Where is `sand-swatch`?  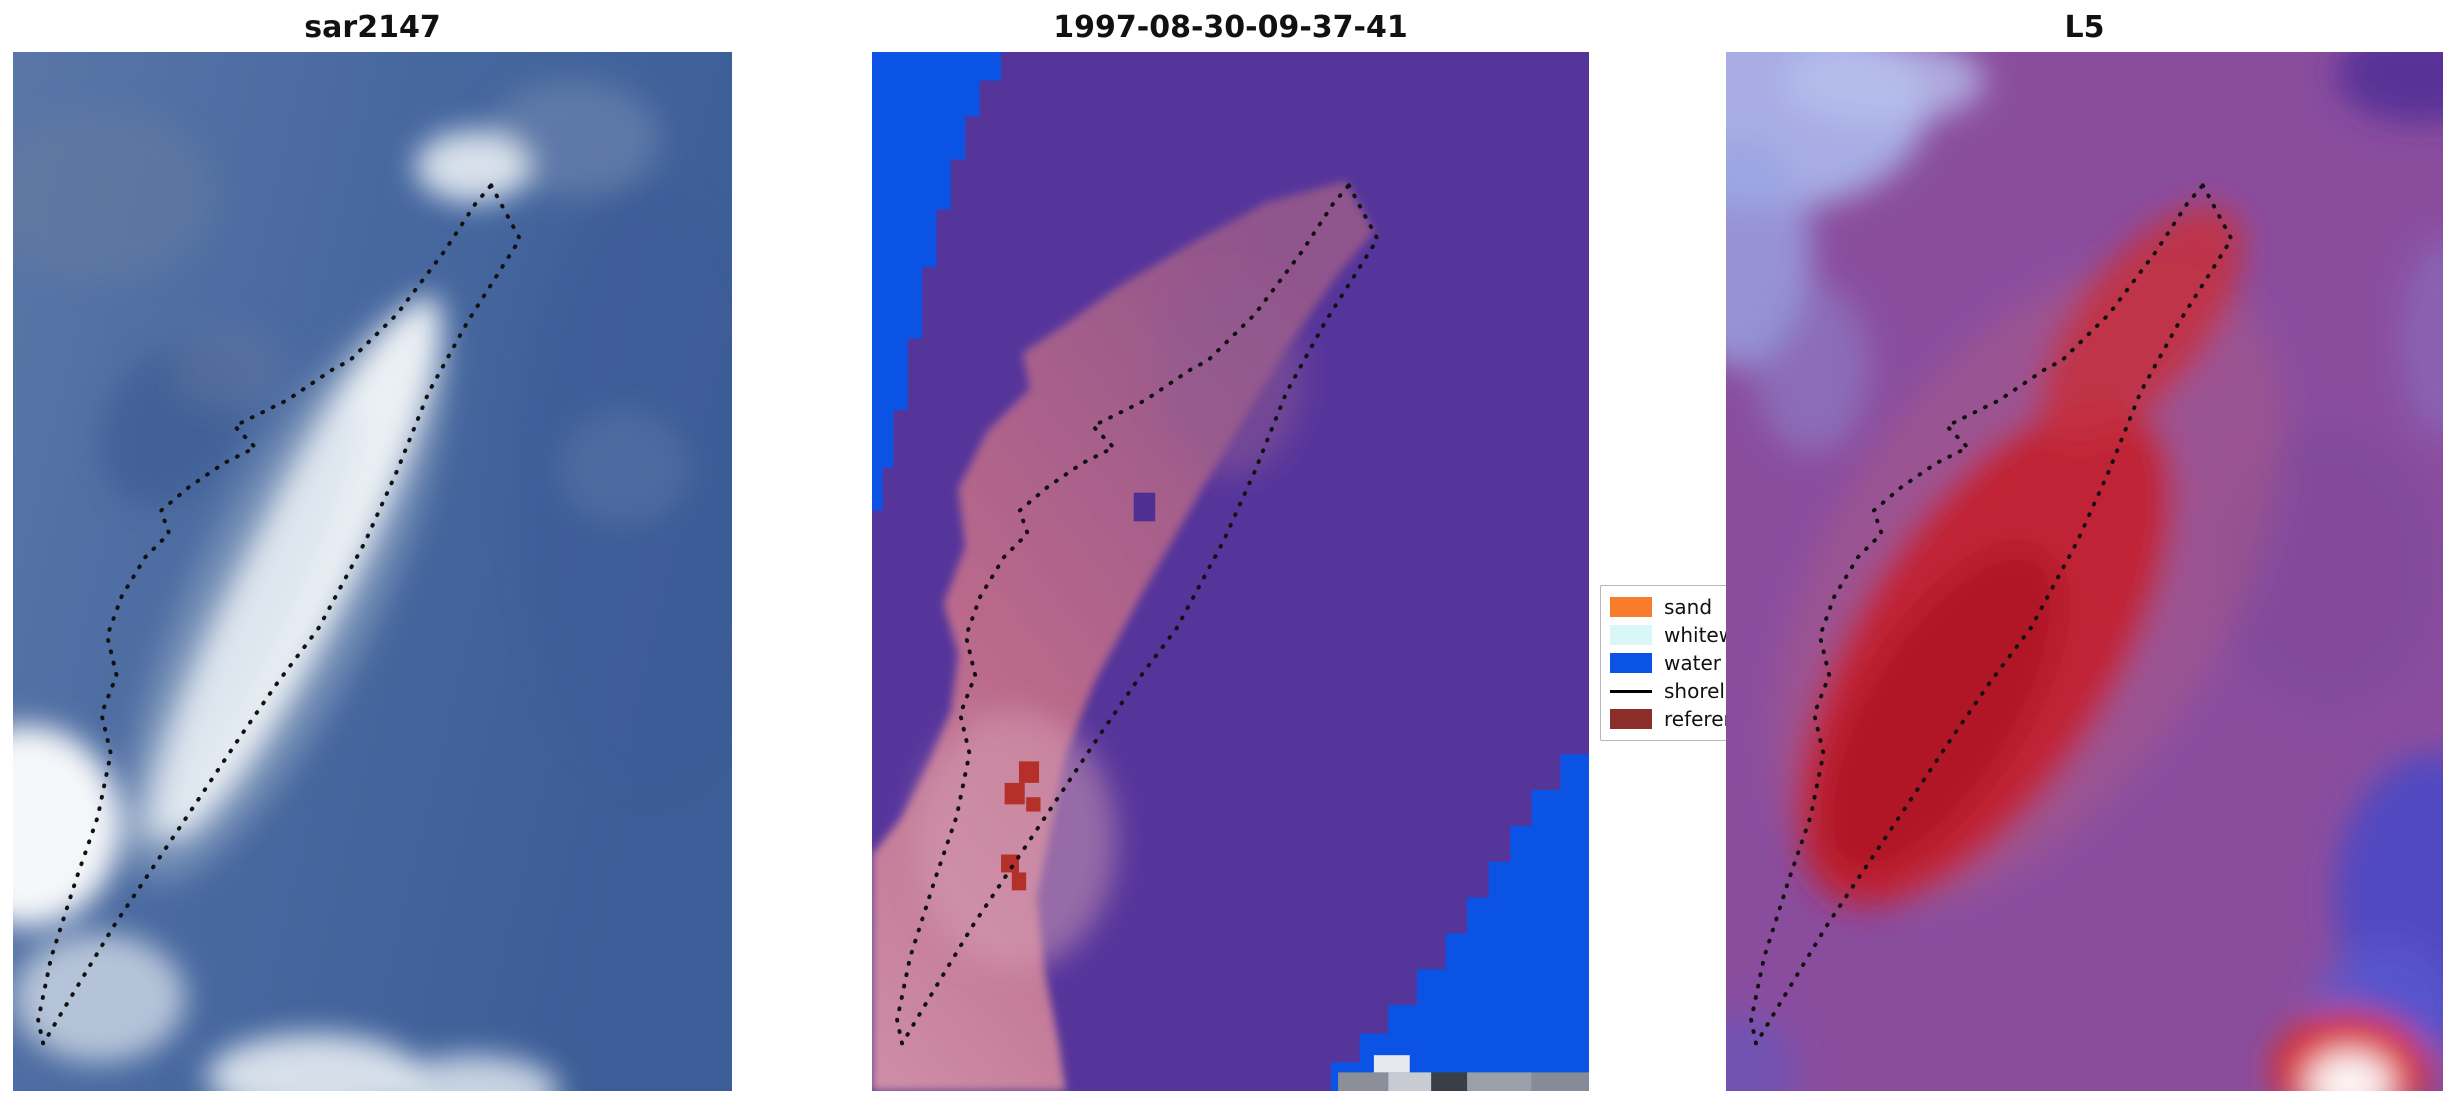
sand-swatch is located at coordinates (1631, 607).